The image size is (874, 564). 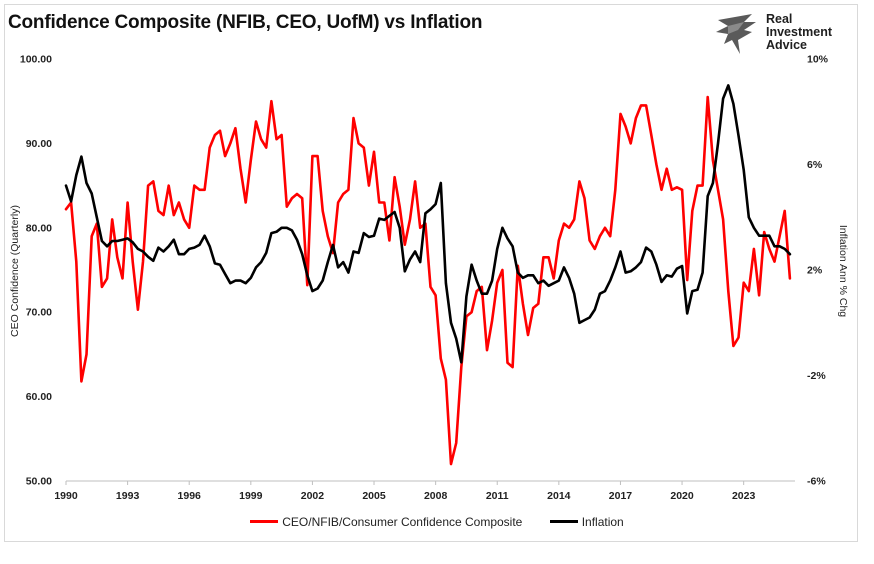 I want to click on right-axis-ticks: -6% -2% 2% 6% 10%, so click(x=818, y=271).